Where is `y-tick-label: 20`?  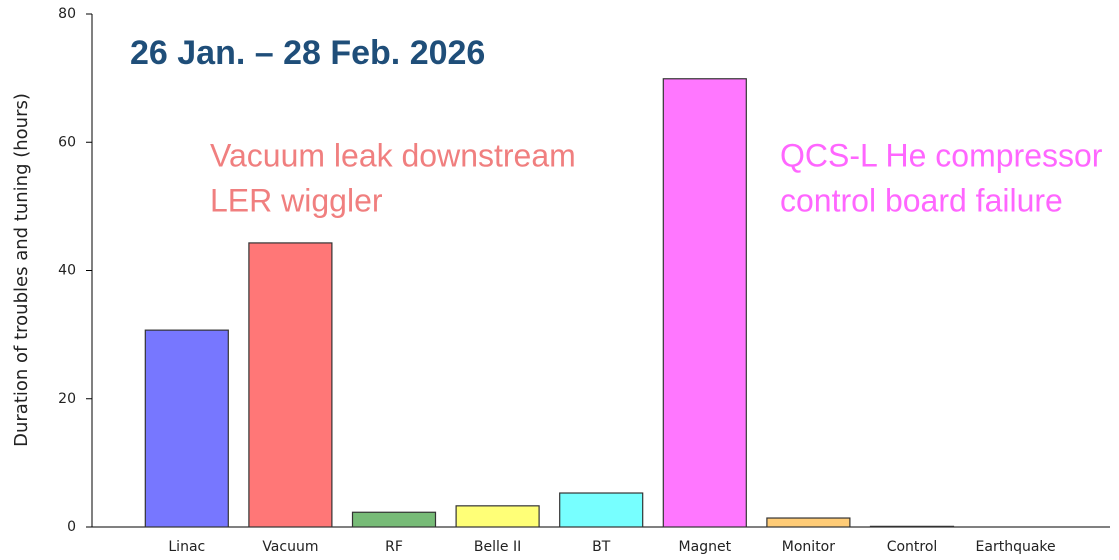
y-tick-label: 20 is located at coordinates (67, 399).